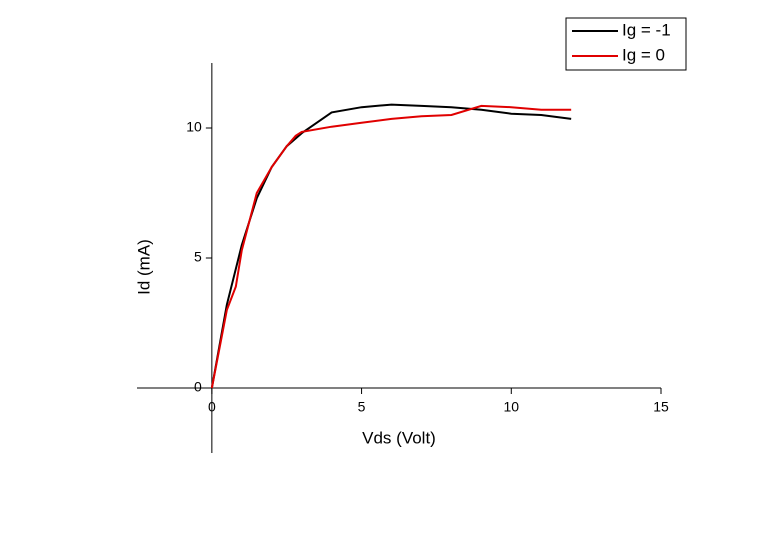 The height and width of the screenshot is (543, 768). What do you see at coordinates (143, 267) in the screenshot?
I see `y-axis-title: Id (mA)` at bounding box center [143, 267].